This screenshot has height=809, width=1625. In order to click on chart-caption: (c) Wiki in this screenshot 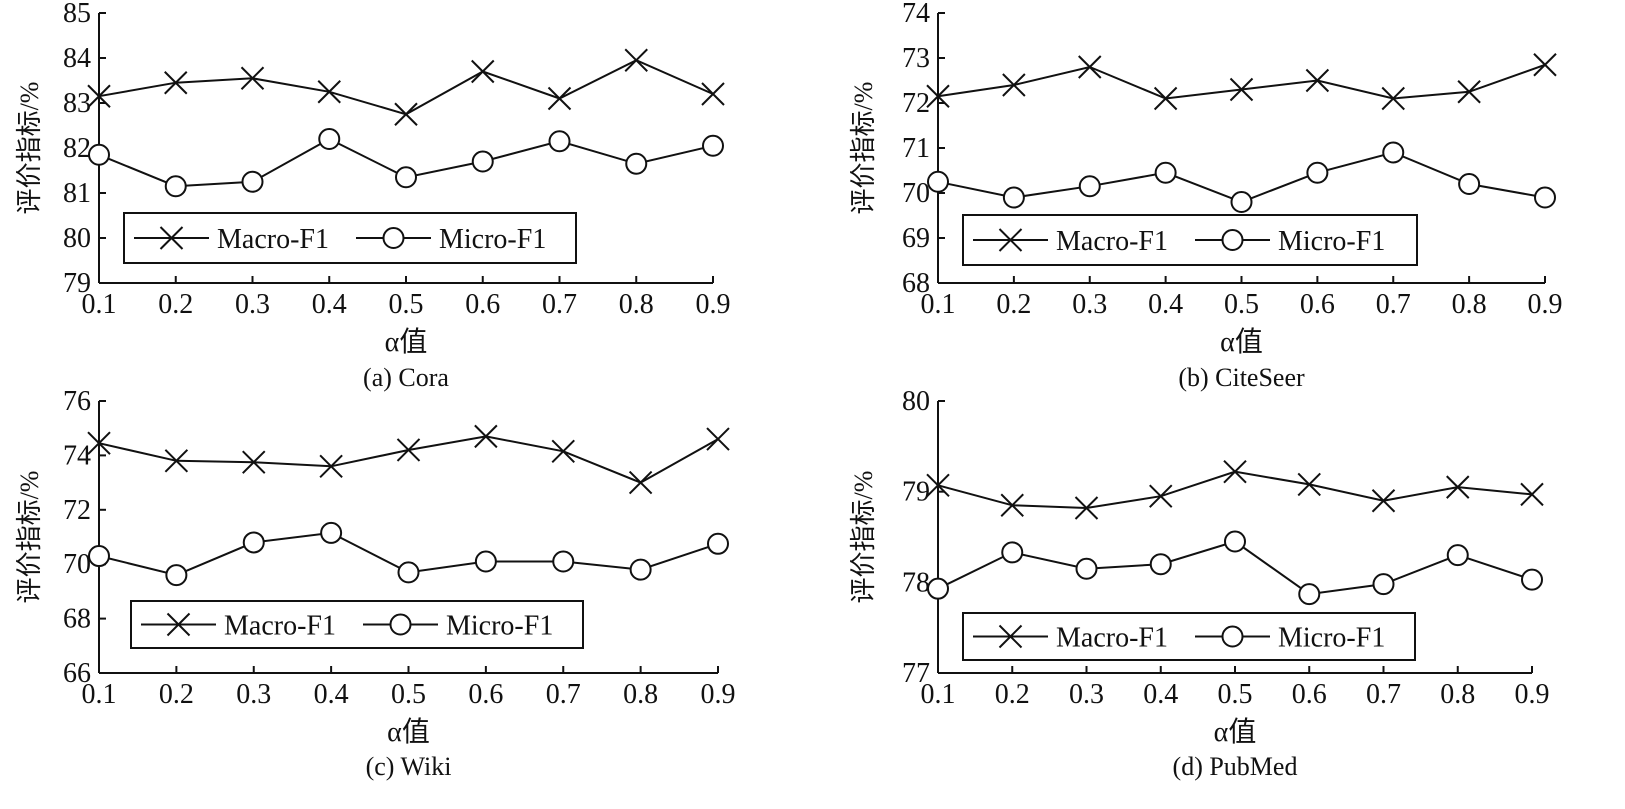, I will do `click(409, 766)`.